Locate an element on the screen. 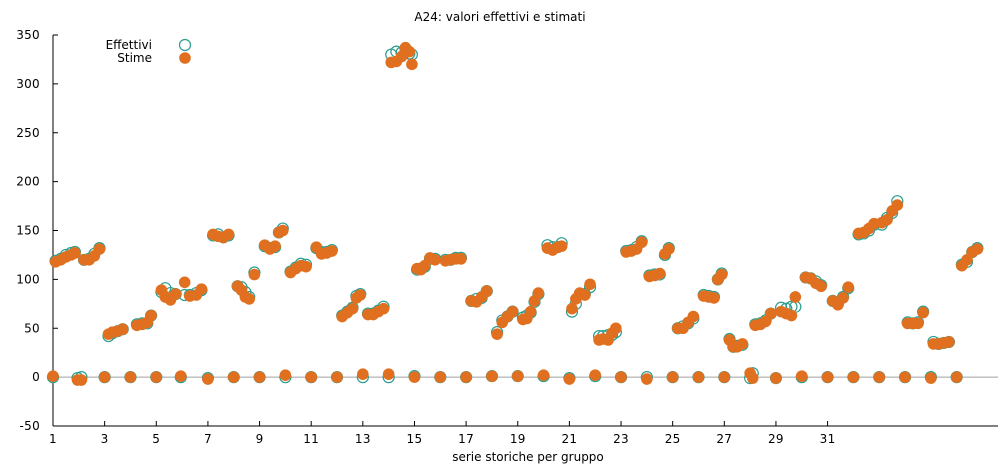  y-tick-label: 250 is located at coordinates (28, 133).